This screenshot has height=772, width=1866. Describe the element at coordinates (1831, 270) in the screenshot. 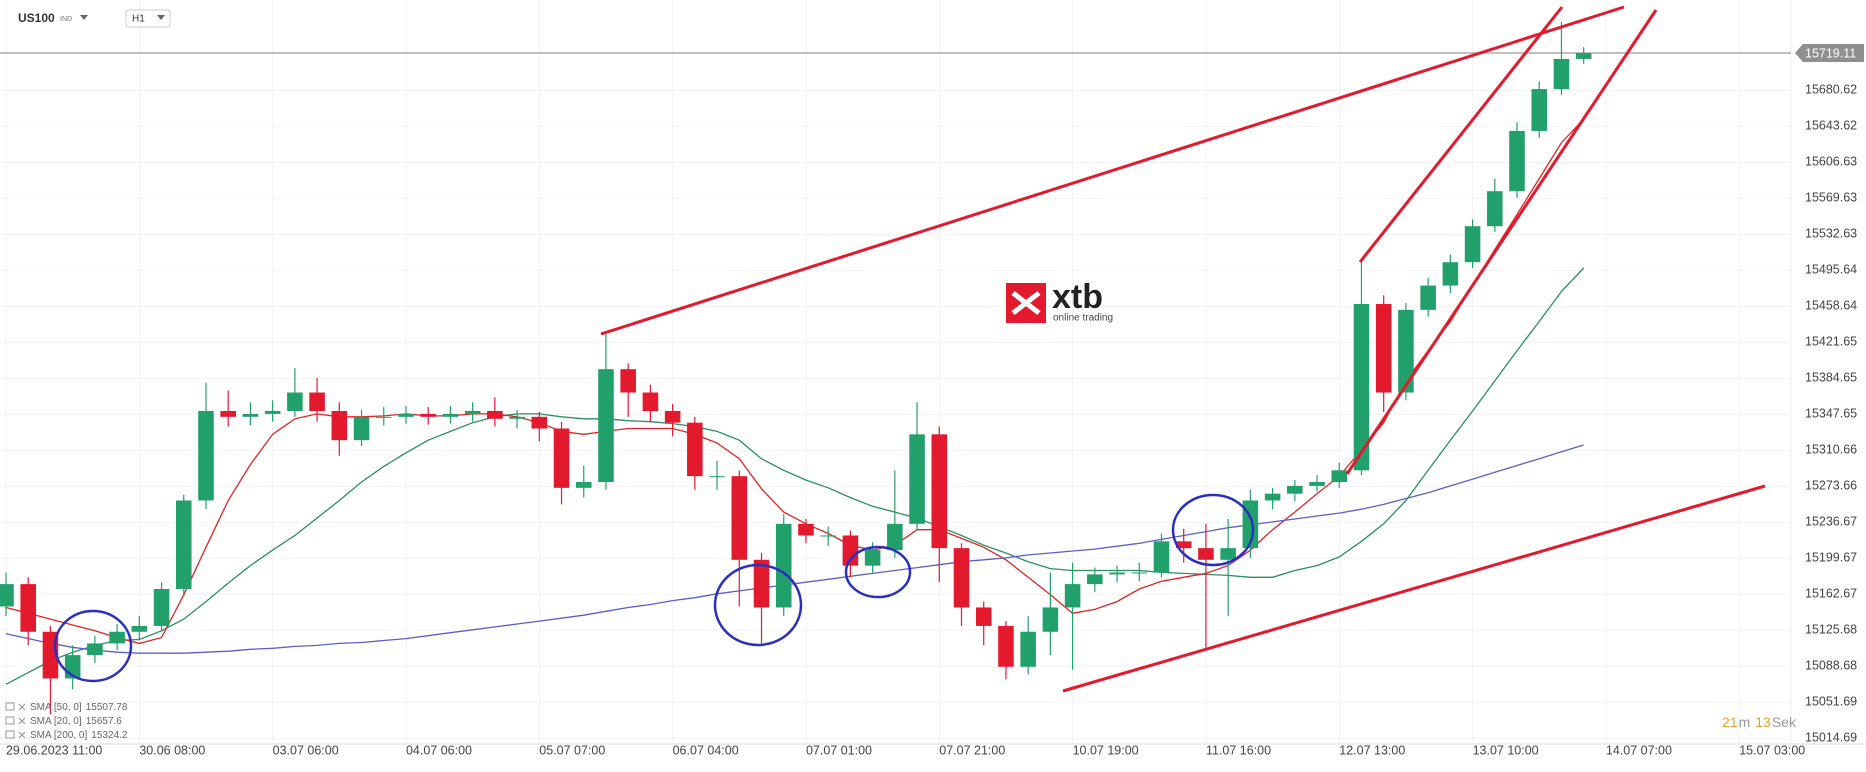

I see `y-tick-label: 15495.64` at that location.